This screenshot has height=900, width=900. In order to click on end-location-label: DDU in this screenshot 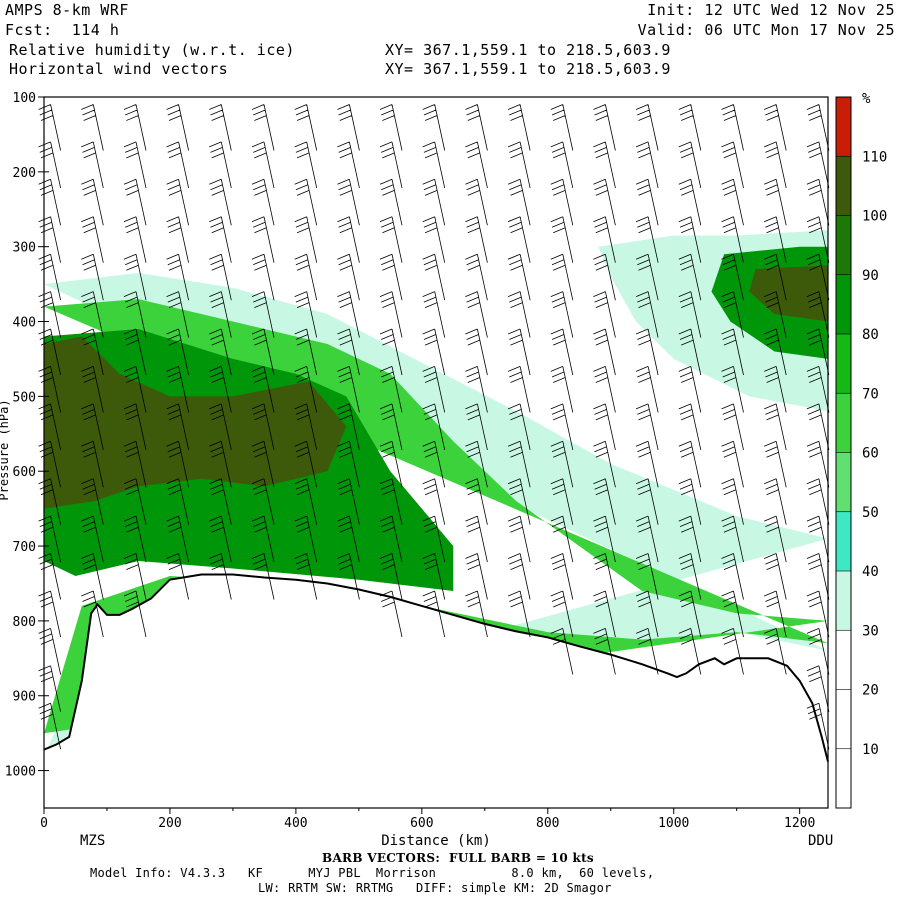, I will do `click(820, 841)`.